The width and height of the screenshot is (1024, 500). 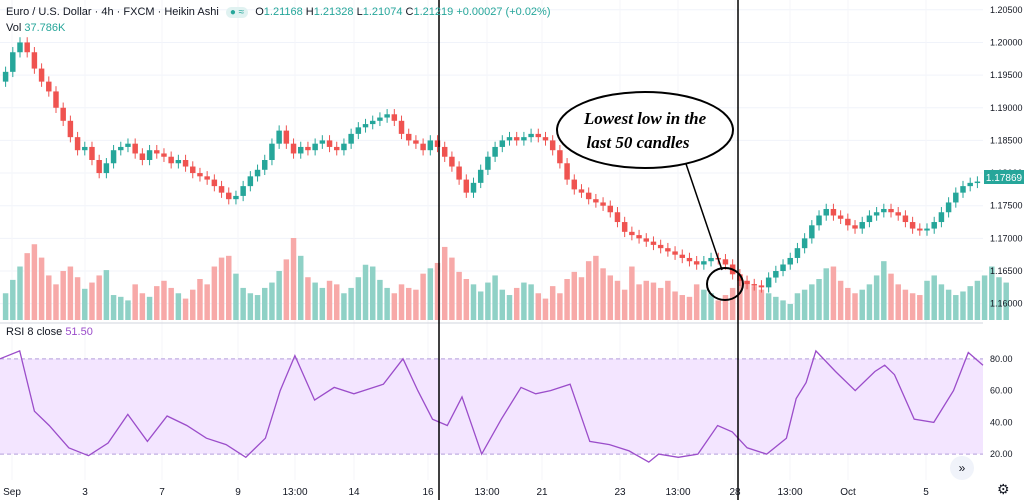 I want to click on wave-icon: ● ≈, so click(x=237, y=12).